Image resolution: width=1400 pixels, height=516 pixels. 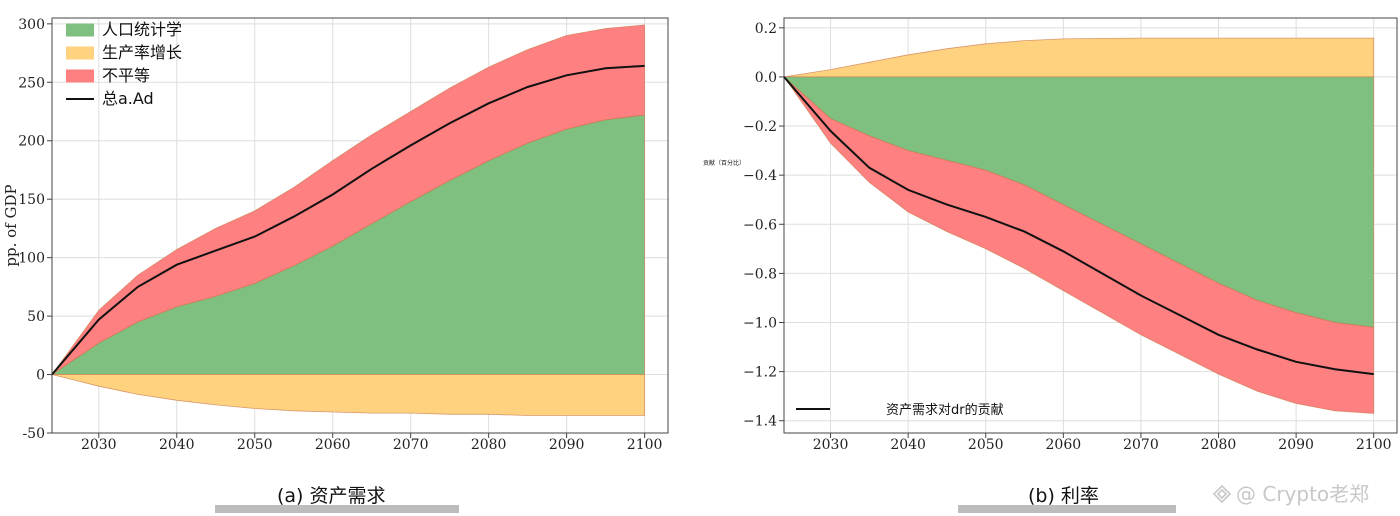 What do you see at coordinates (128, 98) in the screenshot?
I see `legend-label: 总a.Ad` at bounding box center [128, 98].